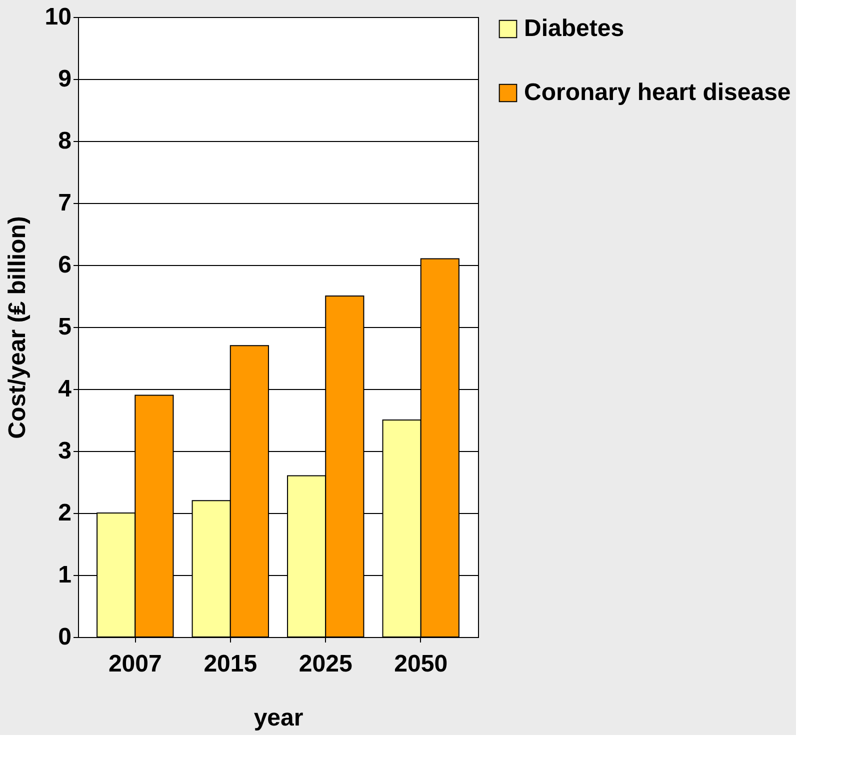 The height and width of the screenshot is (765, 854). I want to click on y-tick-label: 2, so click(65, 513).